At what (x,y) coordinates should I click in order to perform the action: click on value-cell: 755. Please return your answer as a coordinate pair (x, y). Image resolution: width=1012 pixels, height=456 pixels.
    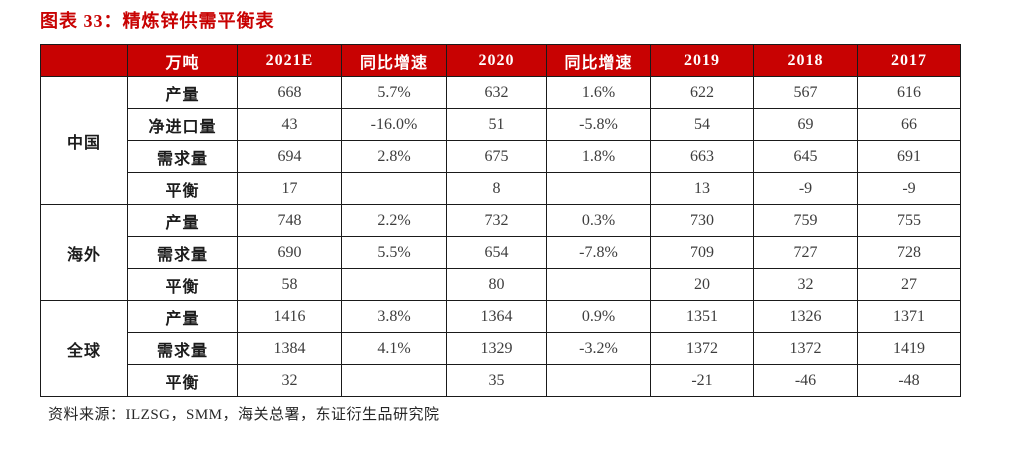
    Looking at the image, I should click on (909, 220).